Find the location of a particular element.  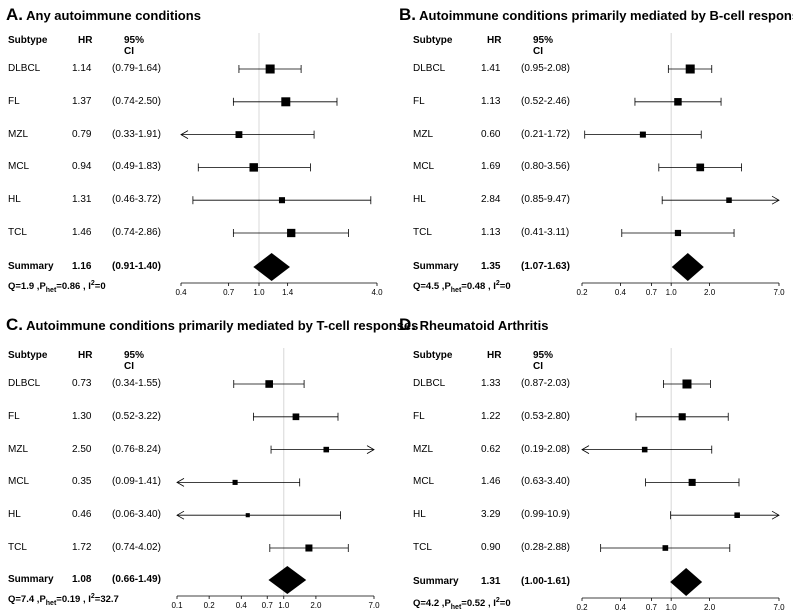

p-het-value: =0.19 is located at coordinates (68, 600).